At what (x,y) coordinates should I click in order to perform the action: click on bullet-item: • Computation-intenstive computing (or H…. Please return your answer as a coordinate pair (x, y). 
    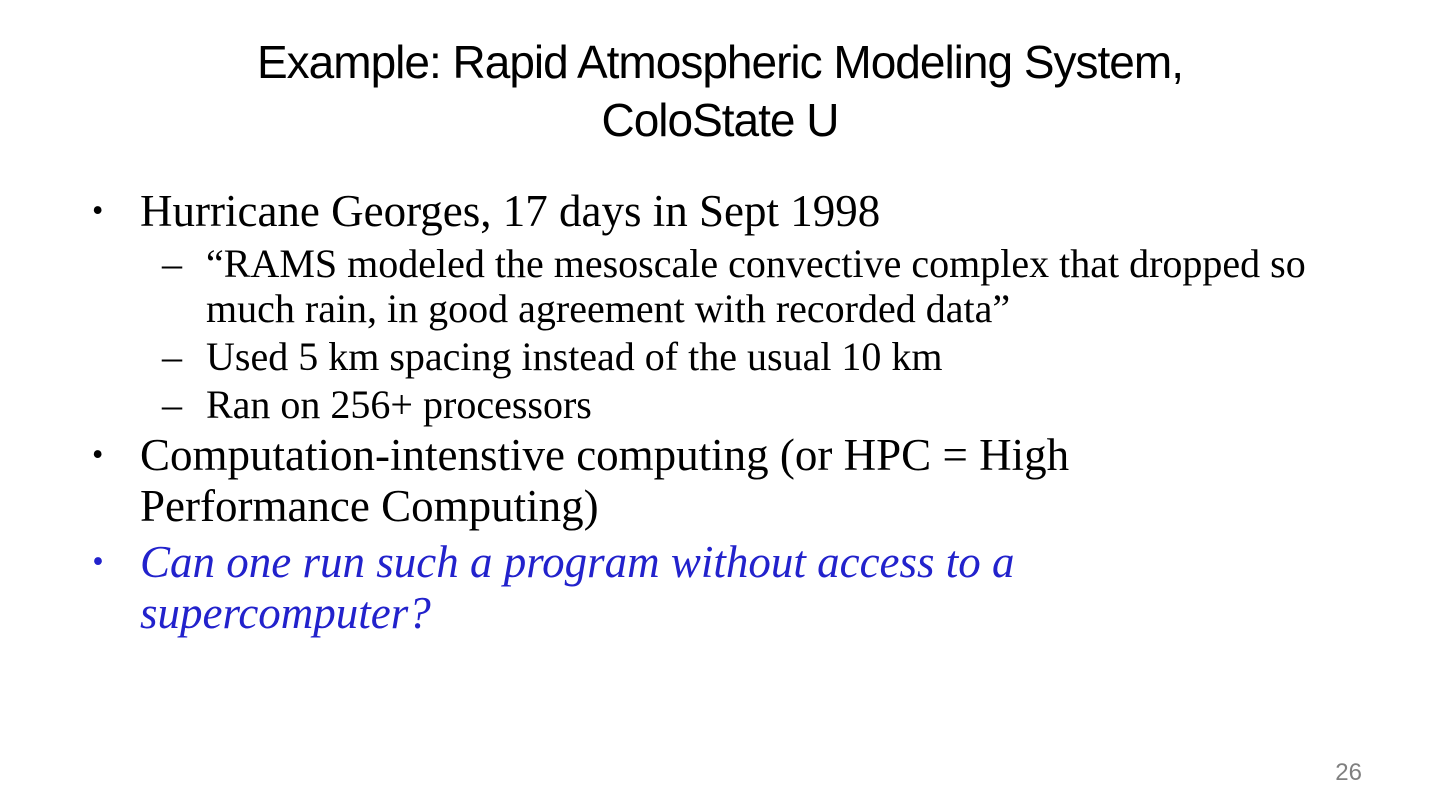
    Looking at the image, I should click on (766, 480).